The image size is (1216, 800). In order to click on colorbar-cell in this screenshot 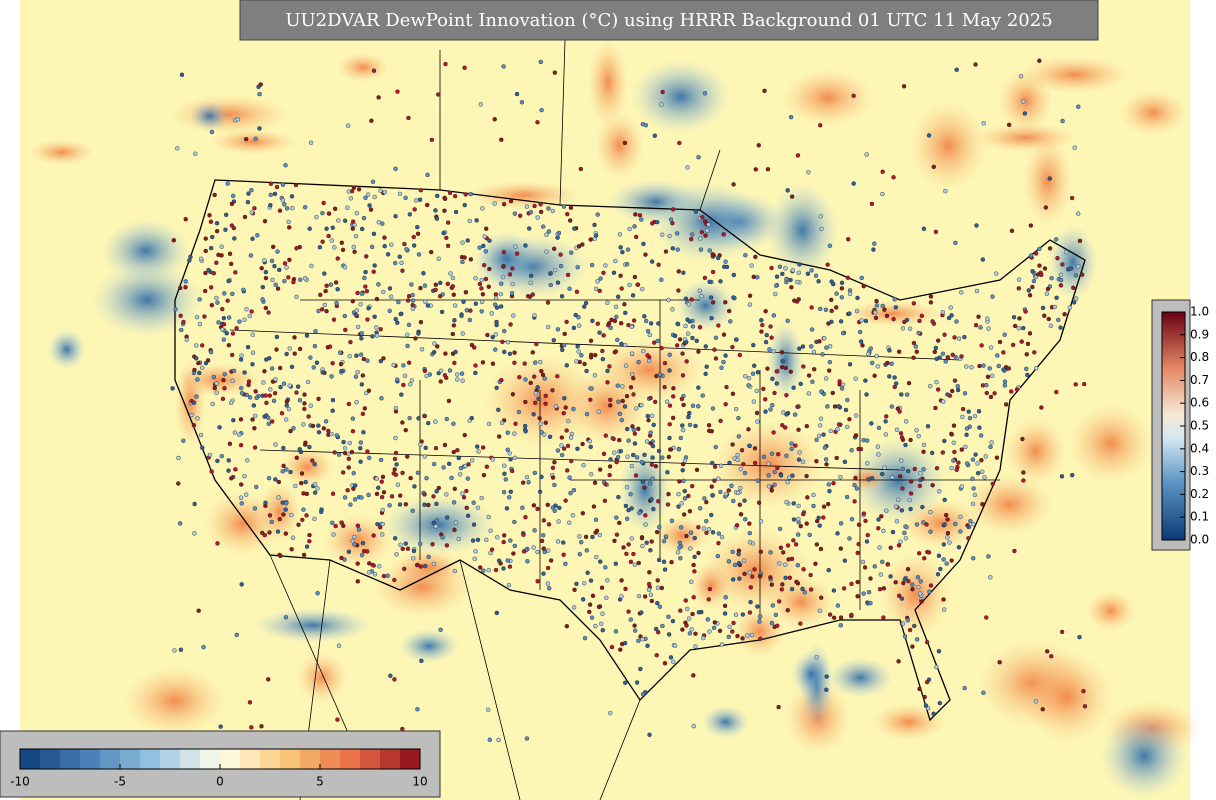, I will do `click(130, 759)`.